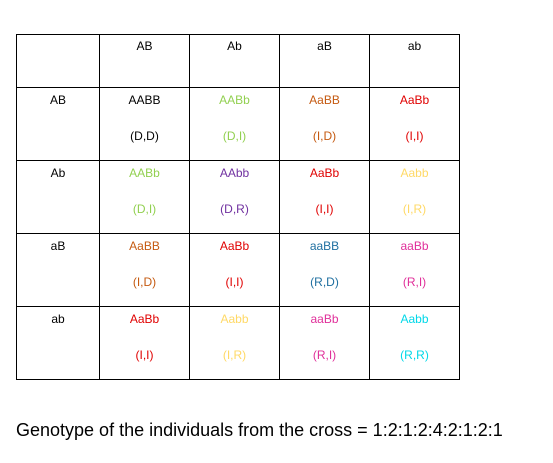  What do you see at coordinates (57, 100) in the screenshot?
I see `row-label: AB` at bounding box center [57, 100].